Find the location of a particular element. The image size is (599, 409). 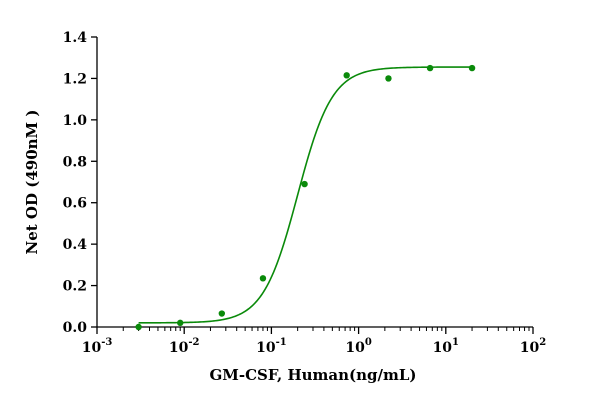

x-axis-label: GM-CSF, Human(ng/mL) is located at coordinates (312, 375).